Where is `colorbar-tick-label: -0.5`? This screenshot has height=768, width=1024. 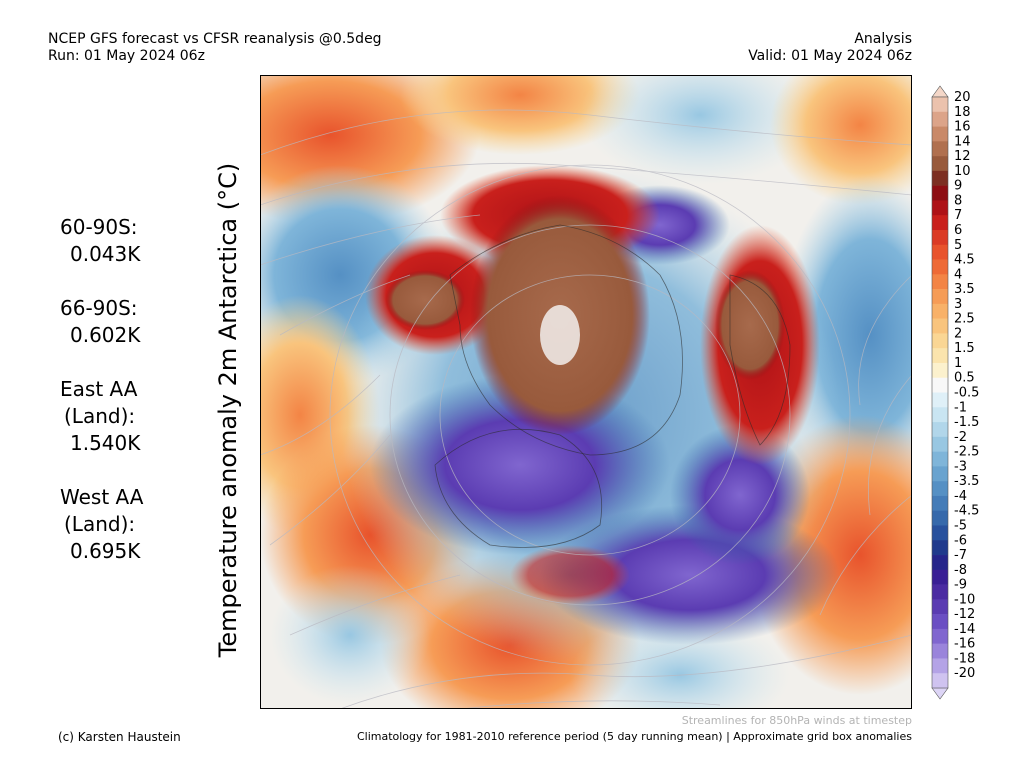 colorbar-tick-label: -0.5 is located at coordinates (966, 393).